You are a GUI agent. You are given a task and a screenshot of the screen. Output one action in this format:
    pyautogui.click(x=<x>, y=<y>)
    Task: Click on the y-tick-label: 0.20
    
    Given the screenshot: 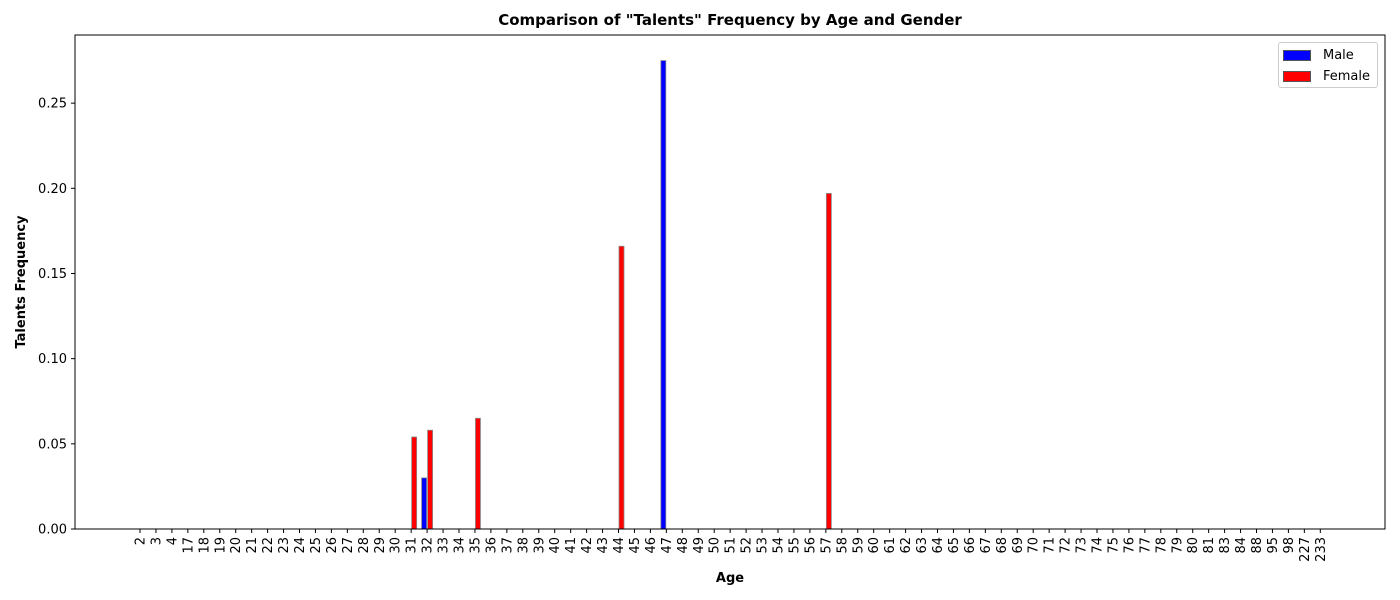 What is the action you would take?
    pyautogui.click(x=52, y=189)
    